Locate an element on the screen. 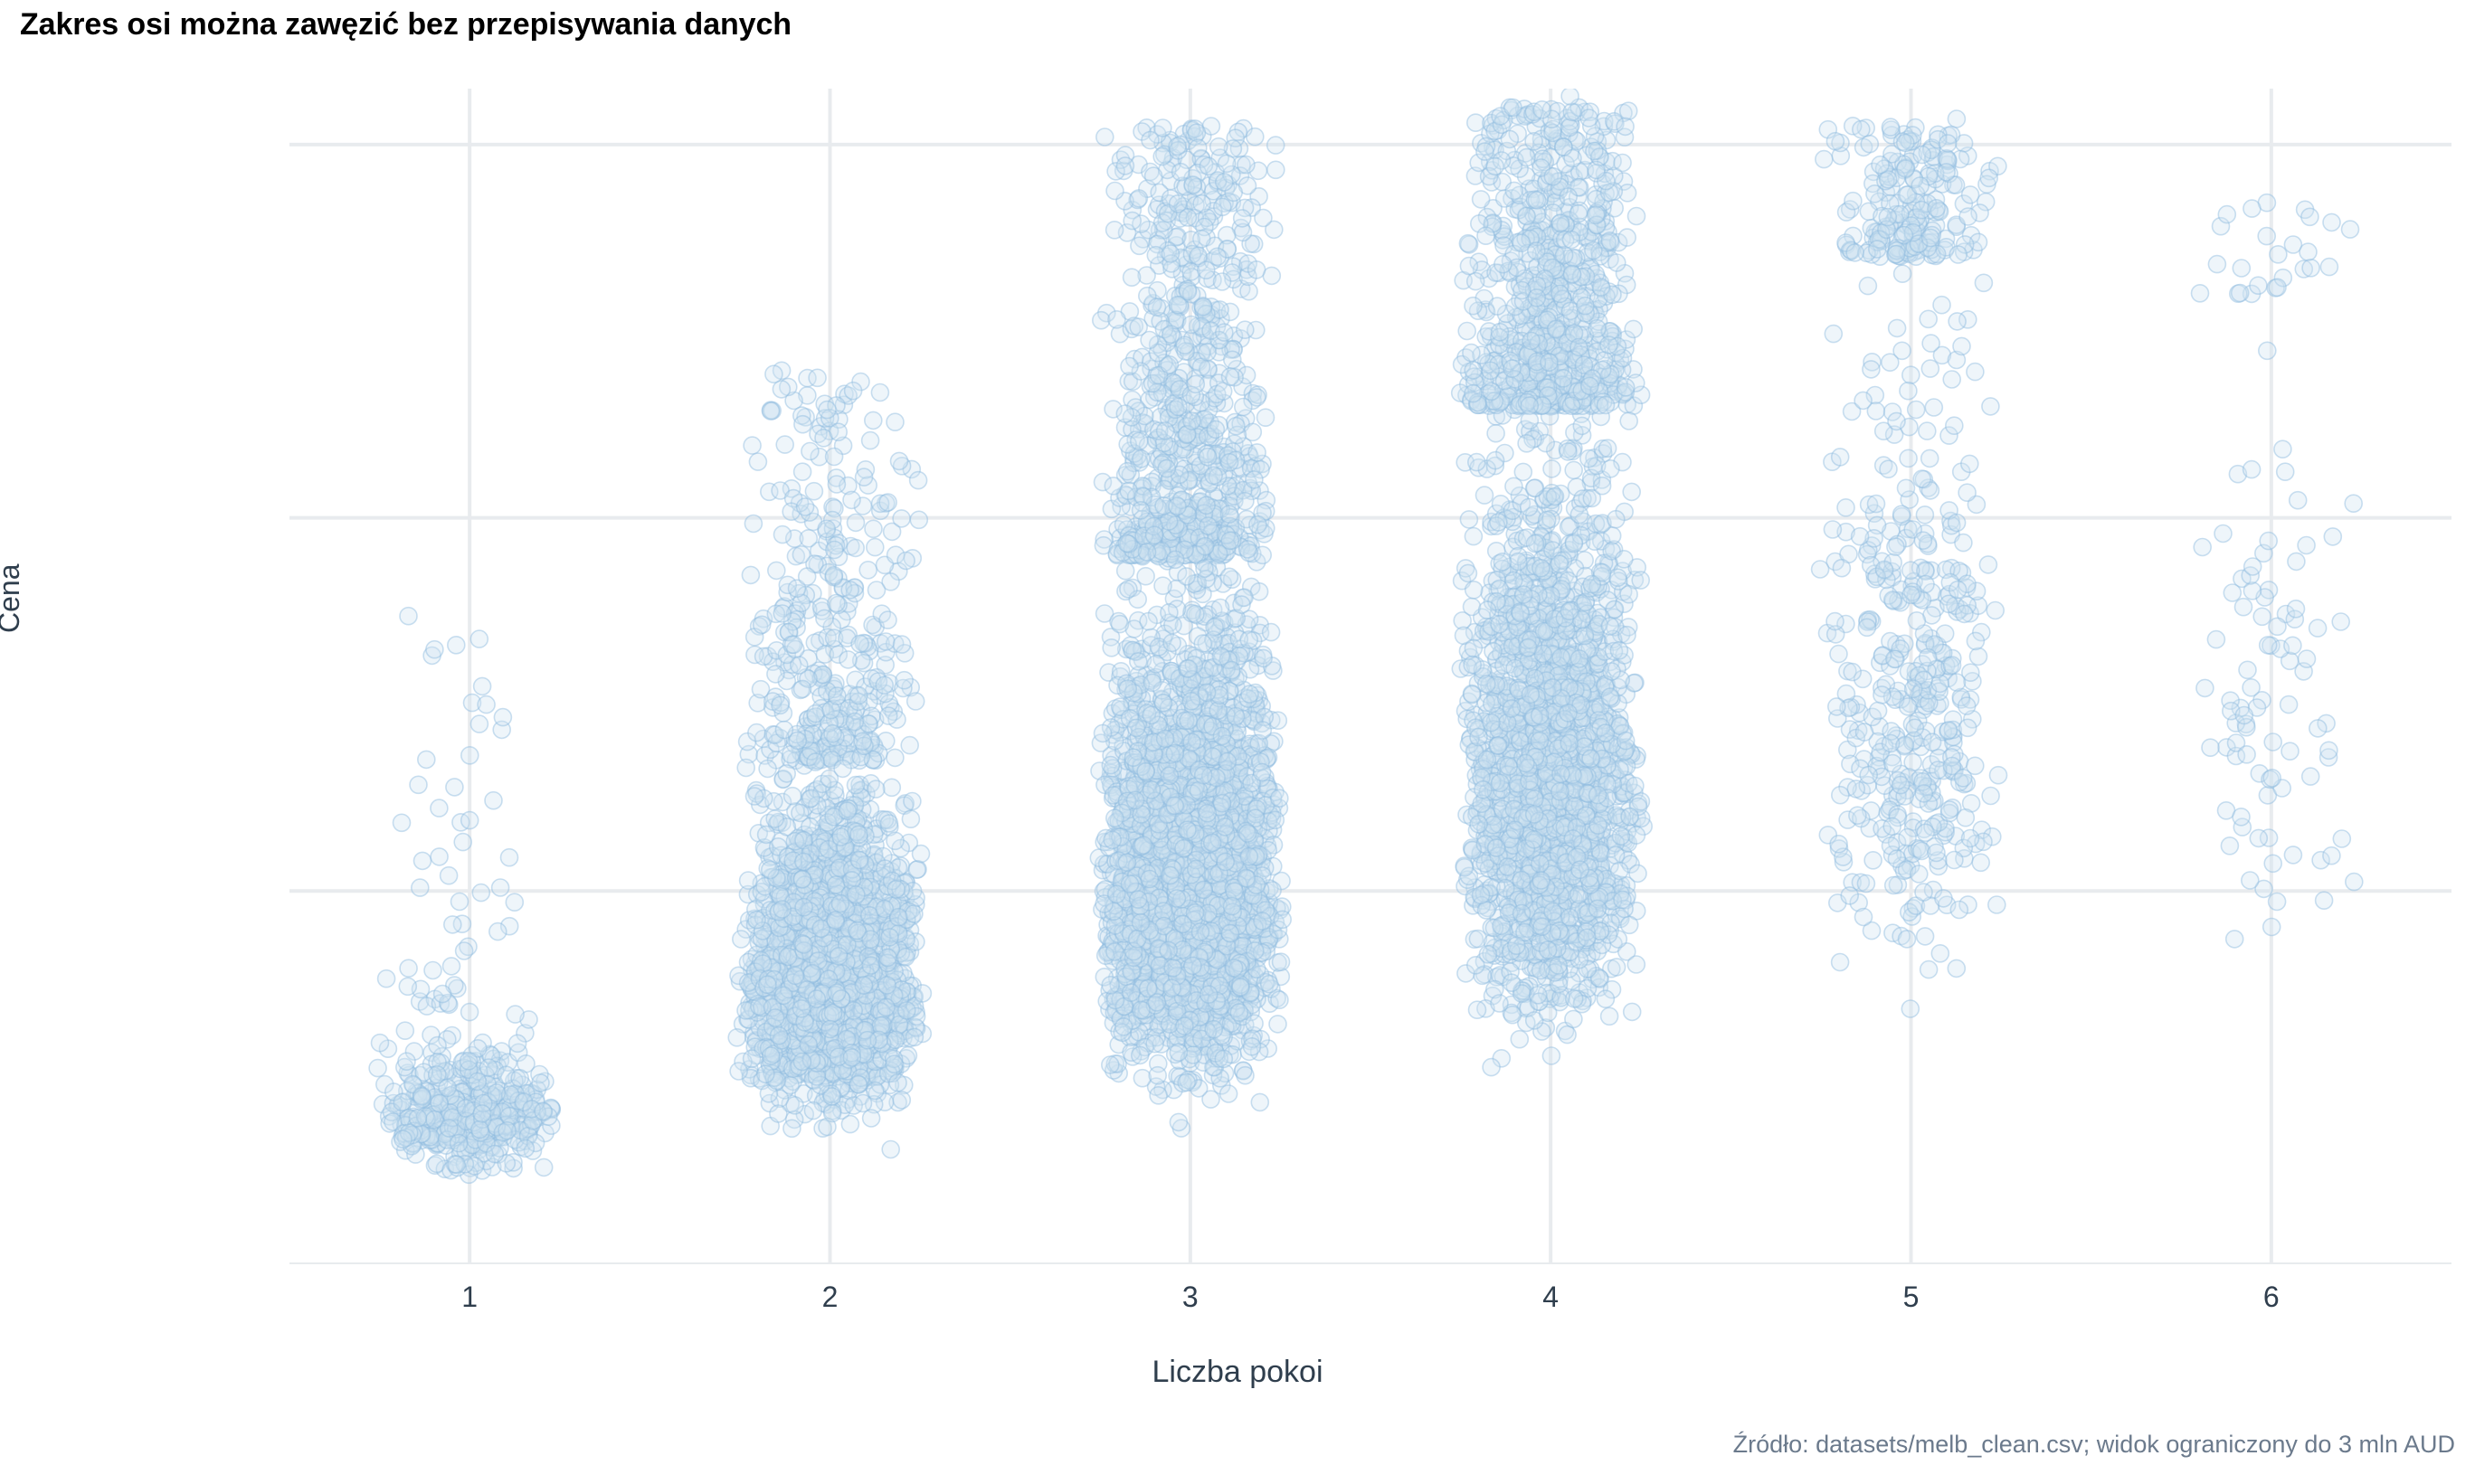 Image resolution: width=2475 pixels, height=1484 pixels. x-axis-tick-label: 5 is located at coordinates (1911, 1297).